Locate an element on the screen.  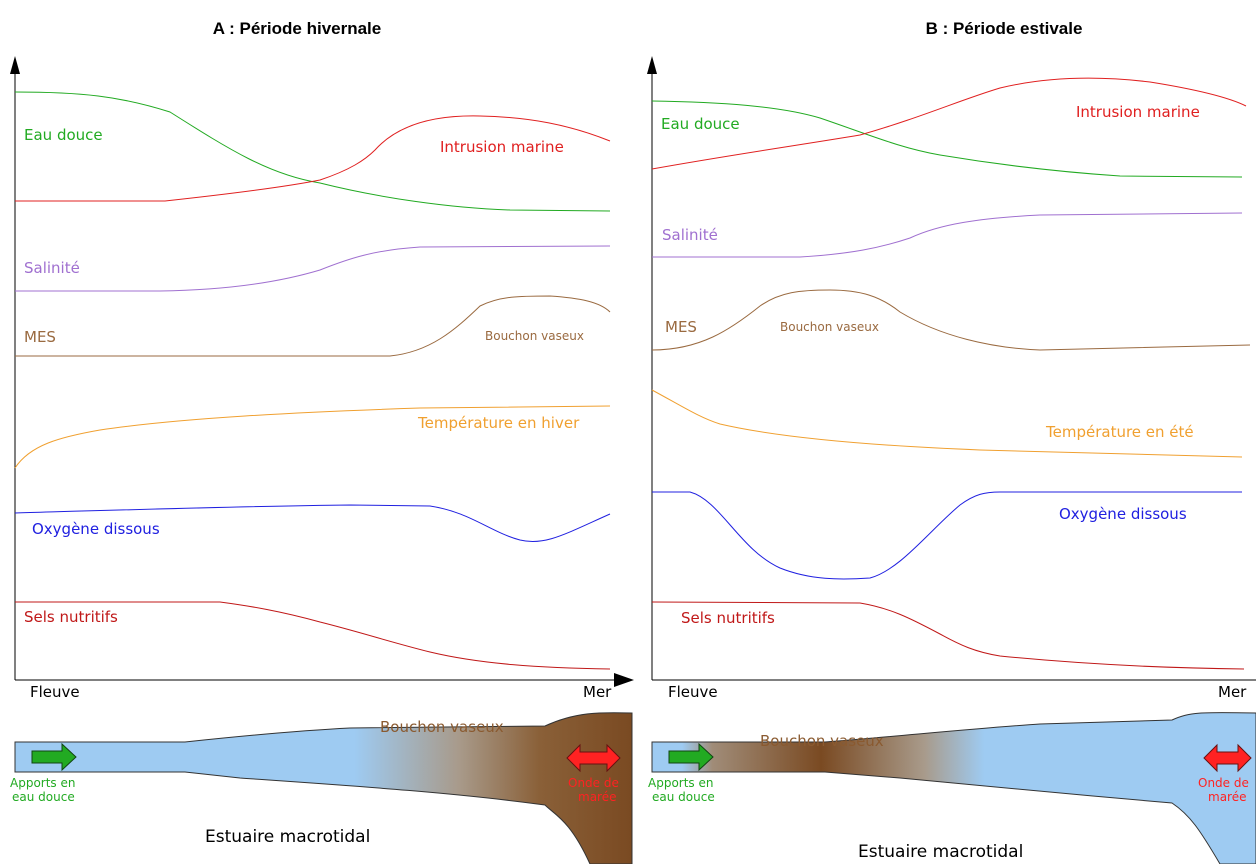
panel-b-estuary-bouchon: Bouchon vaseux is located at coordinates (822, 741).